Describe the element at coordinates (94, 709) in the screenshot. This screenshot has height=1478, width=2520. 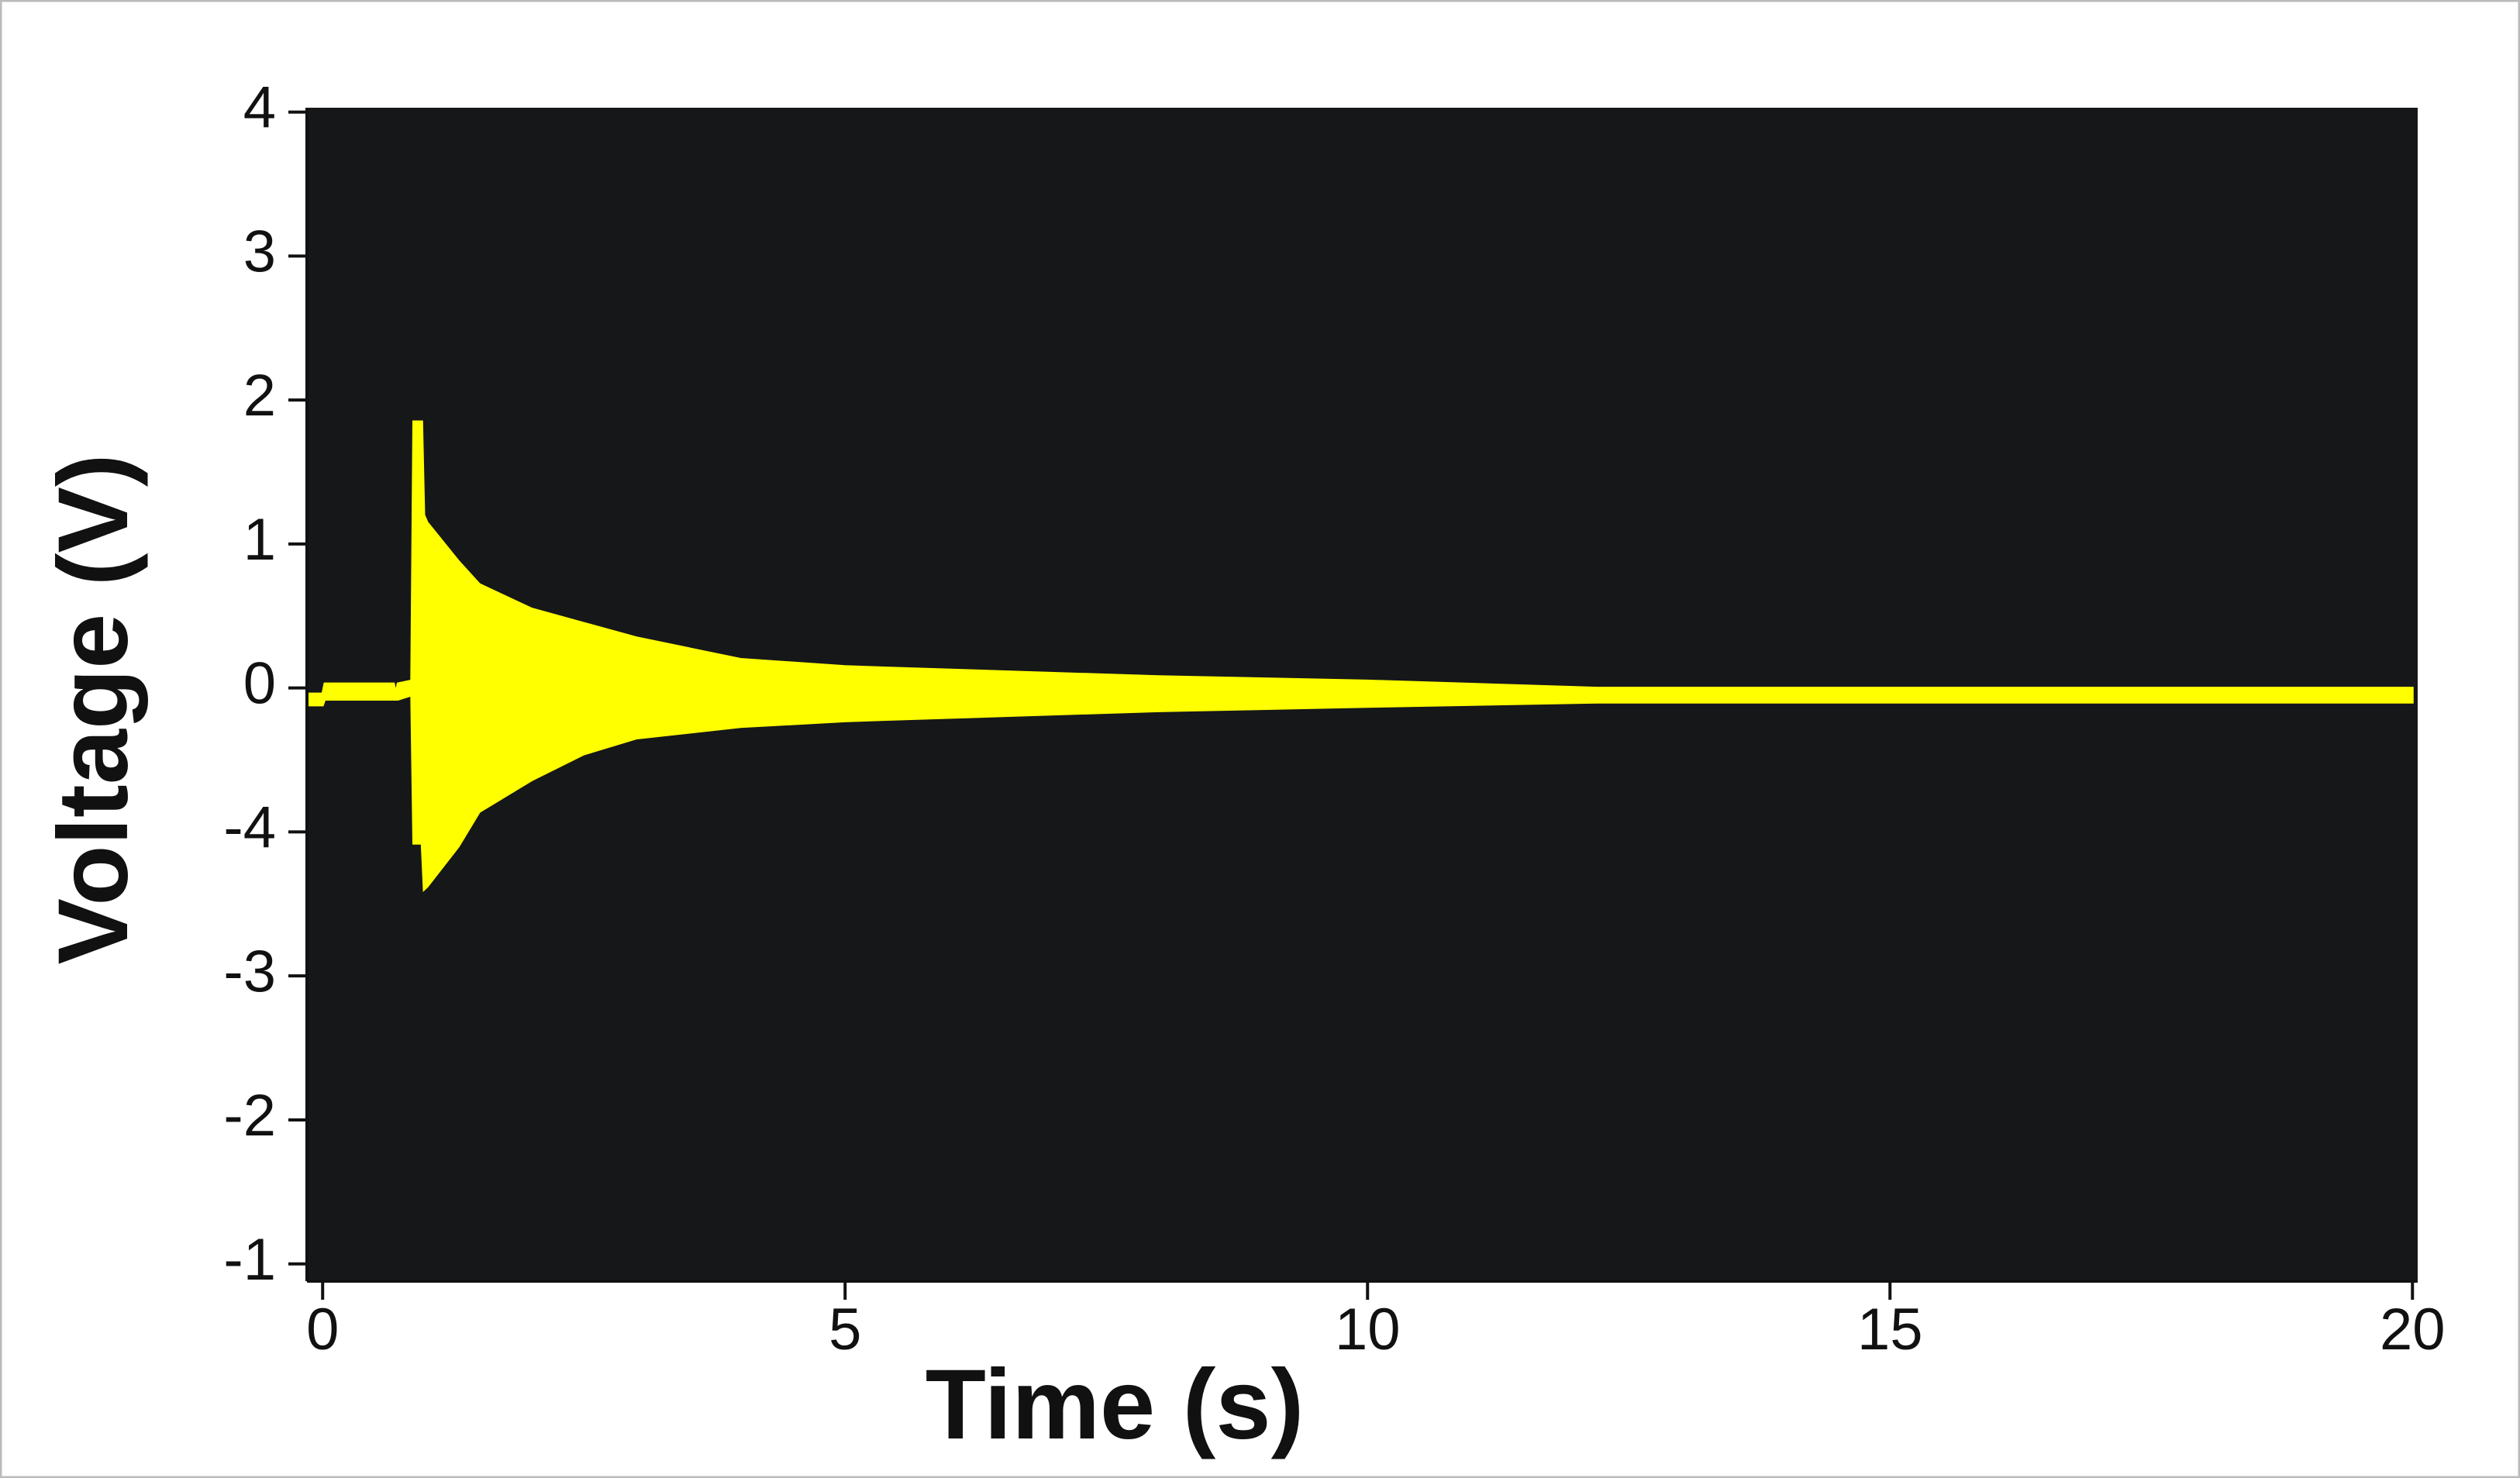
I see `y-axis-title: Voltage (V)` at that location.